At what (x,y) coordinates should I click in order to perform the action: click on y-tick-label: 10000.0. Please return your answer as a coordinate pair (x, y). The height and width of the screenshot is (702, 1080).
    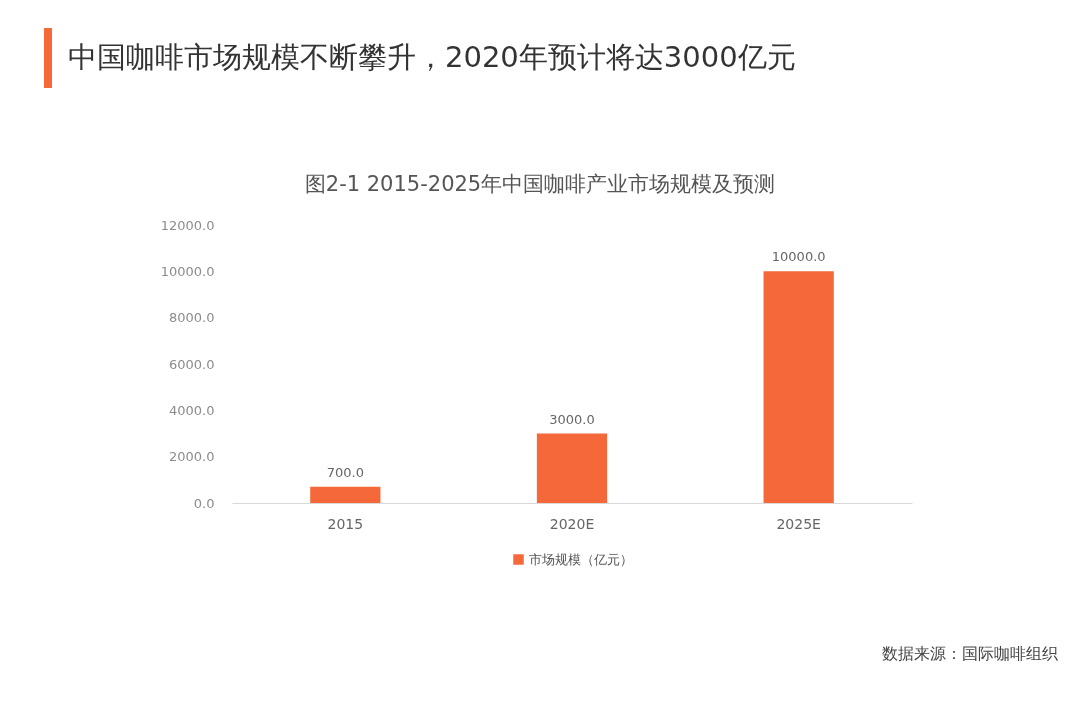
    Looking at the image, I should click on (187, 271).